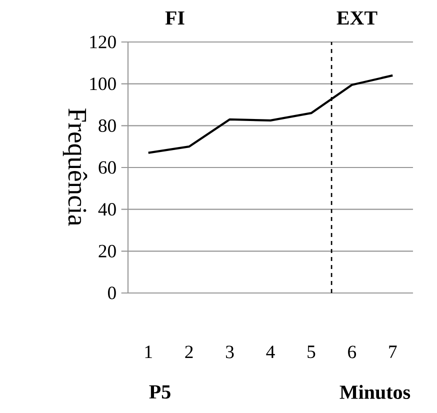  What do you see at coordinates (393, 352) in the screenshot?
I see `x-tick-label: 7` at bounding box center [393, 352].